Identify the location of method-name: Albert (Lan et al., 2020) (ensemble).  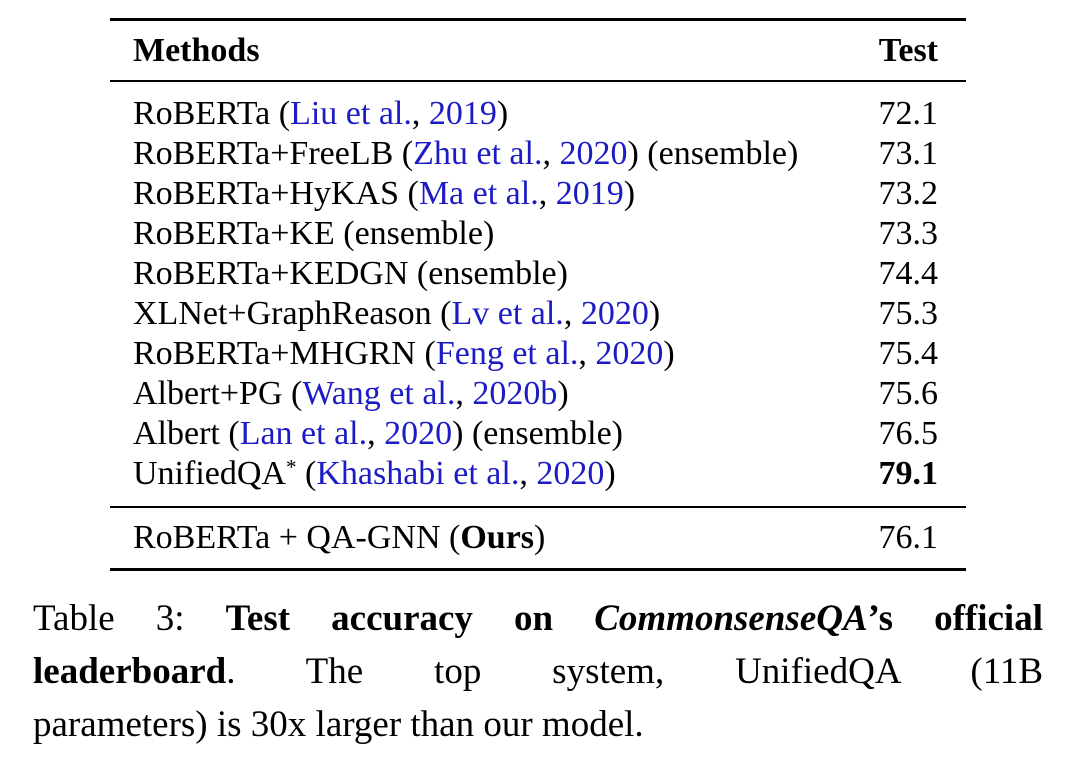
(378, 434).